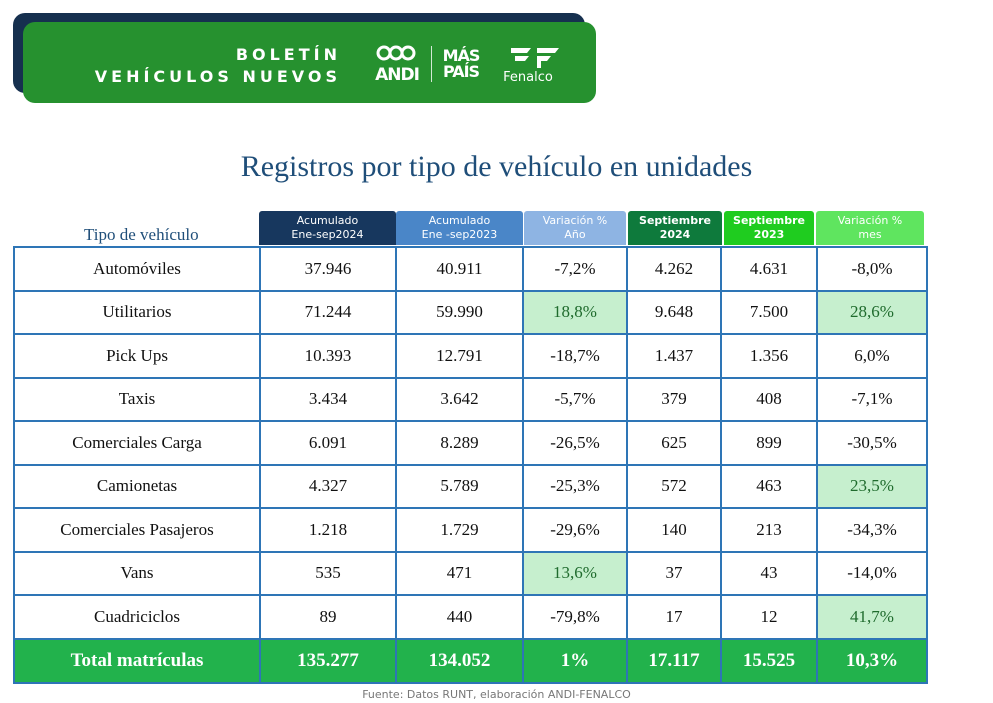 The height and width of the screenshot is (703, 993). I want to click on table-cell: 9.648, so click(674, 312).